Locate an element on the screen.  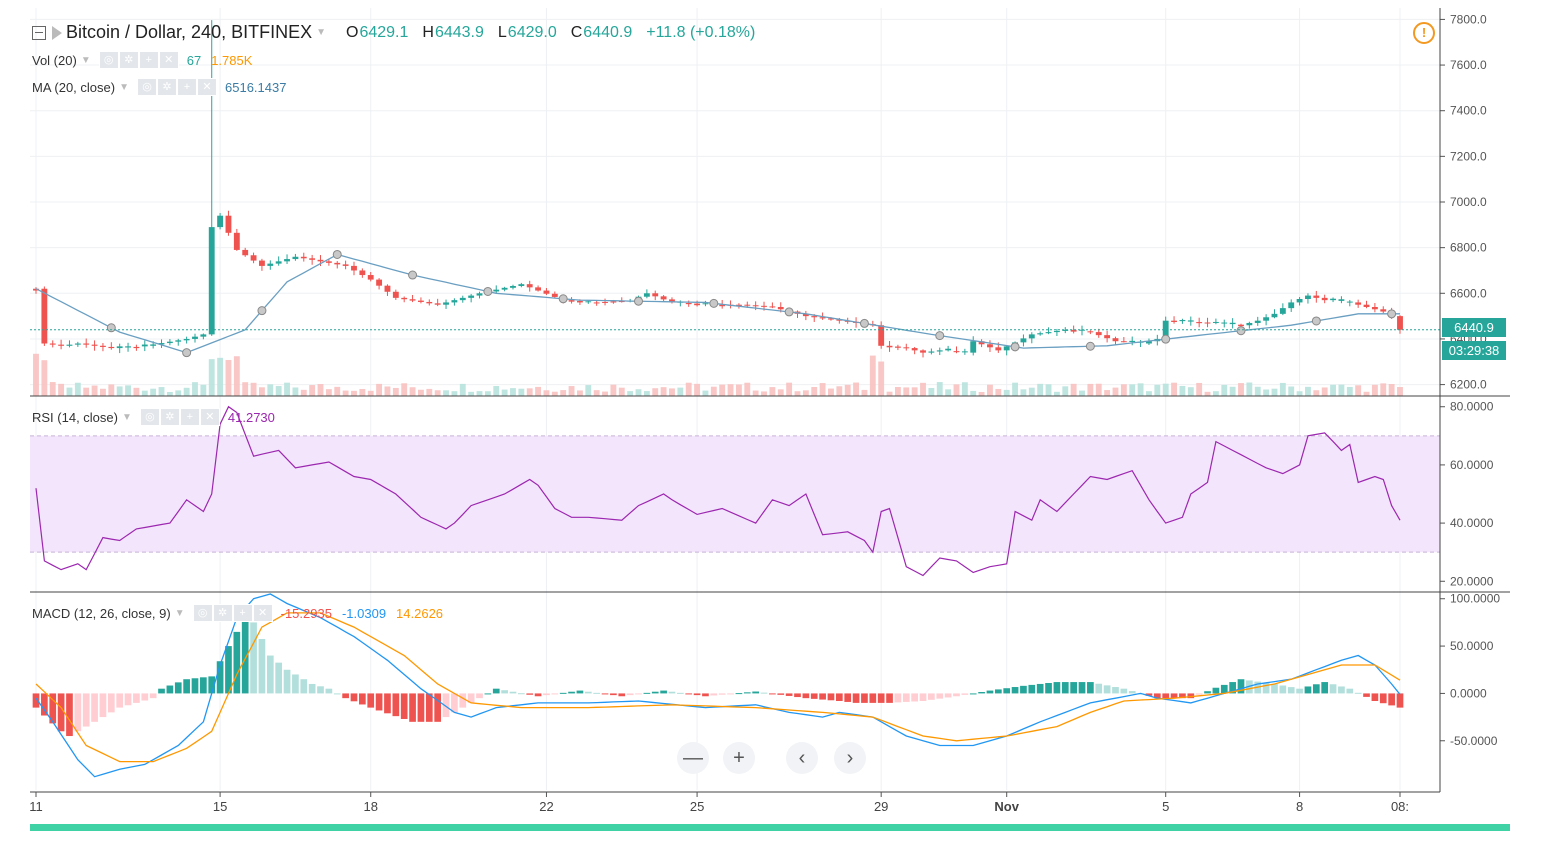
macd-tick-label: -50.0000 is located at coordinates (1474, 741).